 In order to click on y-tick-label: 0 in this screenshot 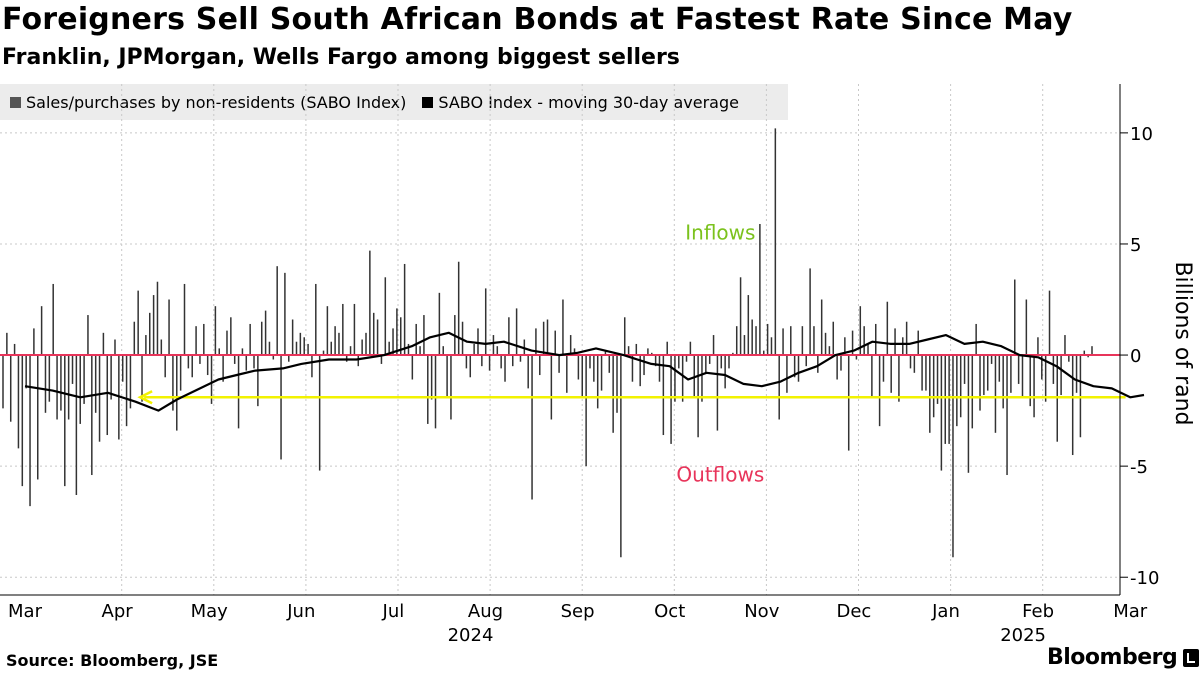, I will do `click(1135, 356)`.